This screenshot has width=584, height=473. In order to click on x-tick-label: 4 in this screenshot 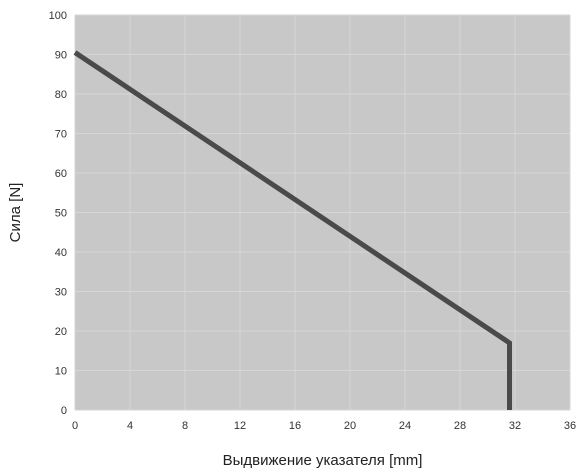, I will do `click(130, 426)`.